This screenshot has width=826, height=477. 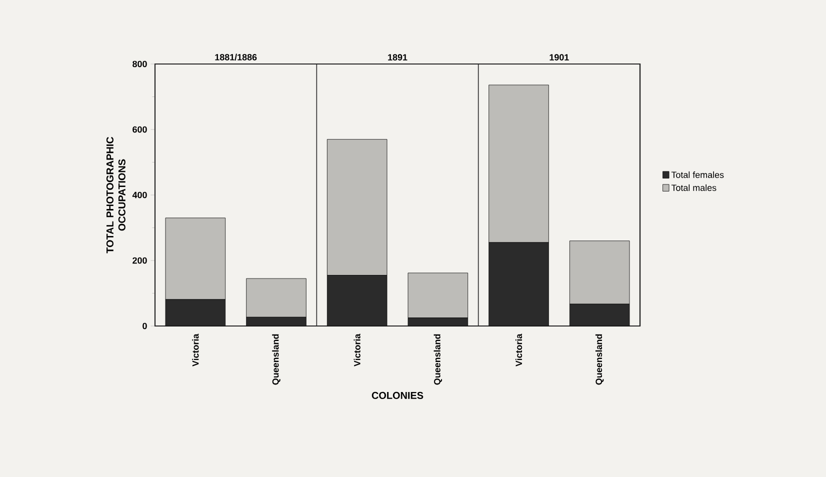 What do you see at coordinates (139, 195) in the screenshot?
I see `y-tick-label: 400` at bounding box center [139, 195].